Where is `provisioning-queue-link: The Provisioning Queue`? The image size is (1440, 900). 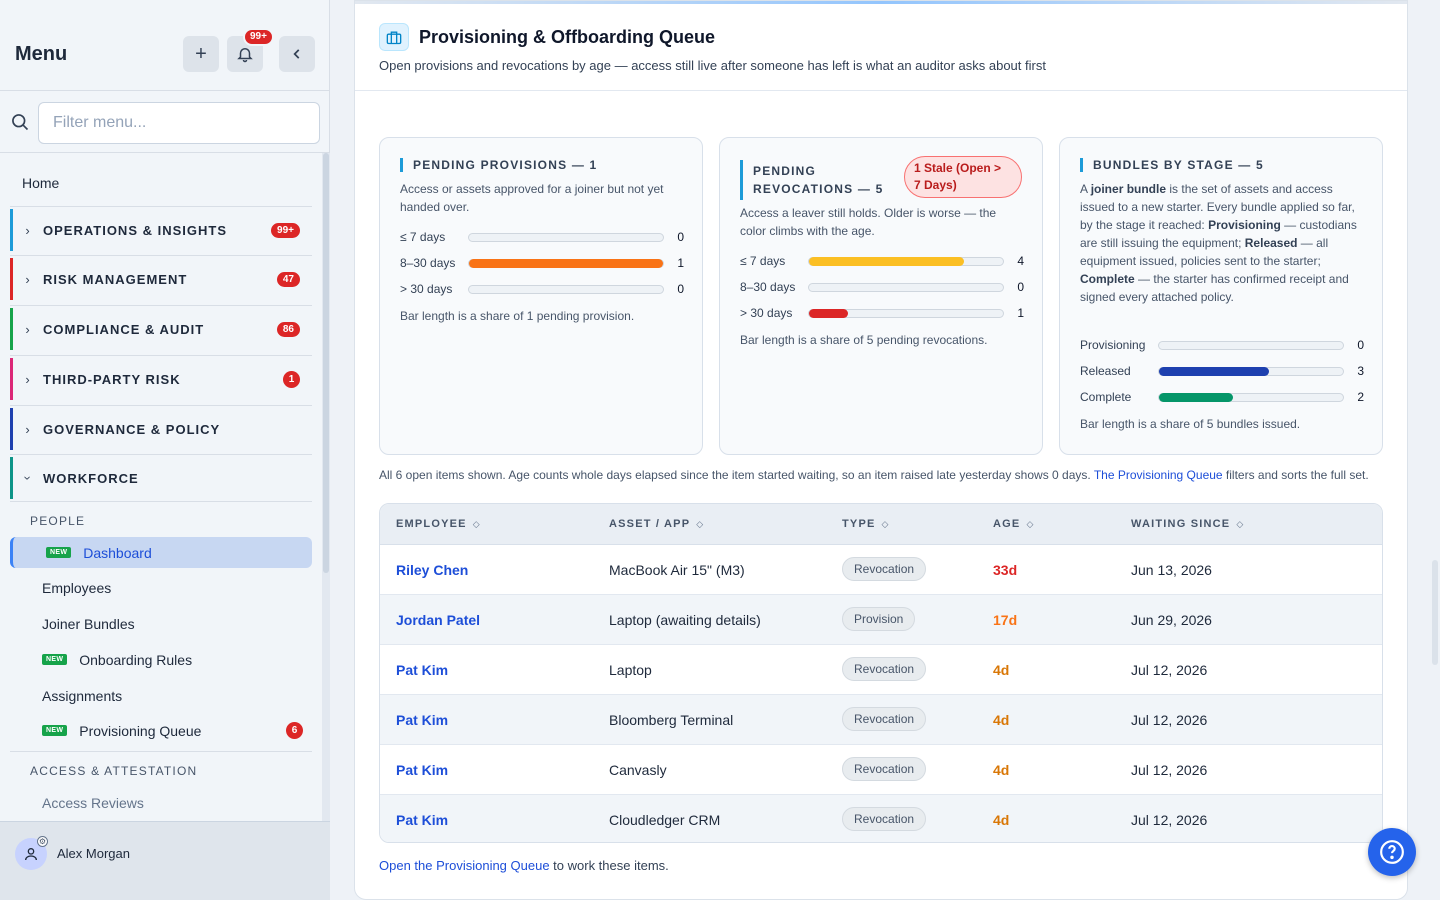
provisioning-queue-link: The Provisioning Queue is located at coordinates (1158, 475).